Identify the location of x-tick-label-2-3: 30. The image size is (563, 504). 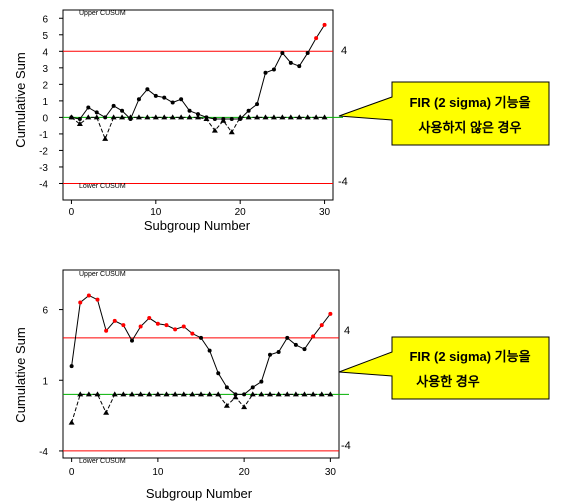
(331, 472).